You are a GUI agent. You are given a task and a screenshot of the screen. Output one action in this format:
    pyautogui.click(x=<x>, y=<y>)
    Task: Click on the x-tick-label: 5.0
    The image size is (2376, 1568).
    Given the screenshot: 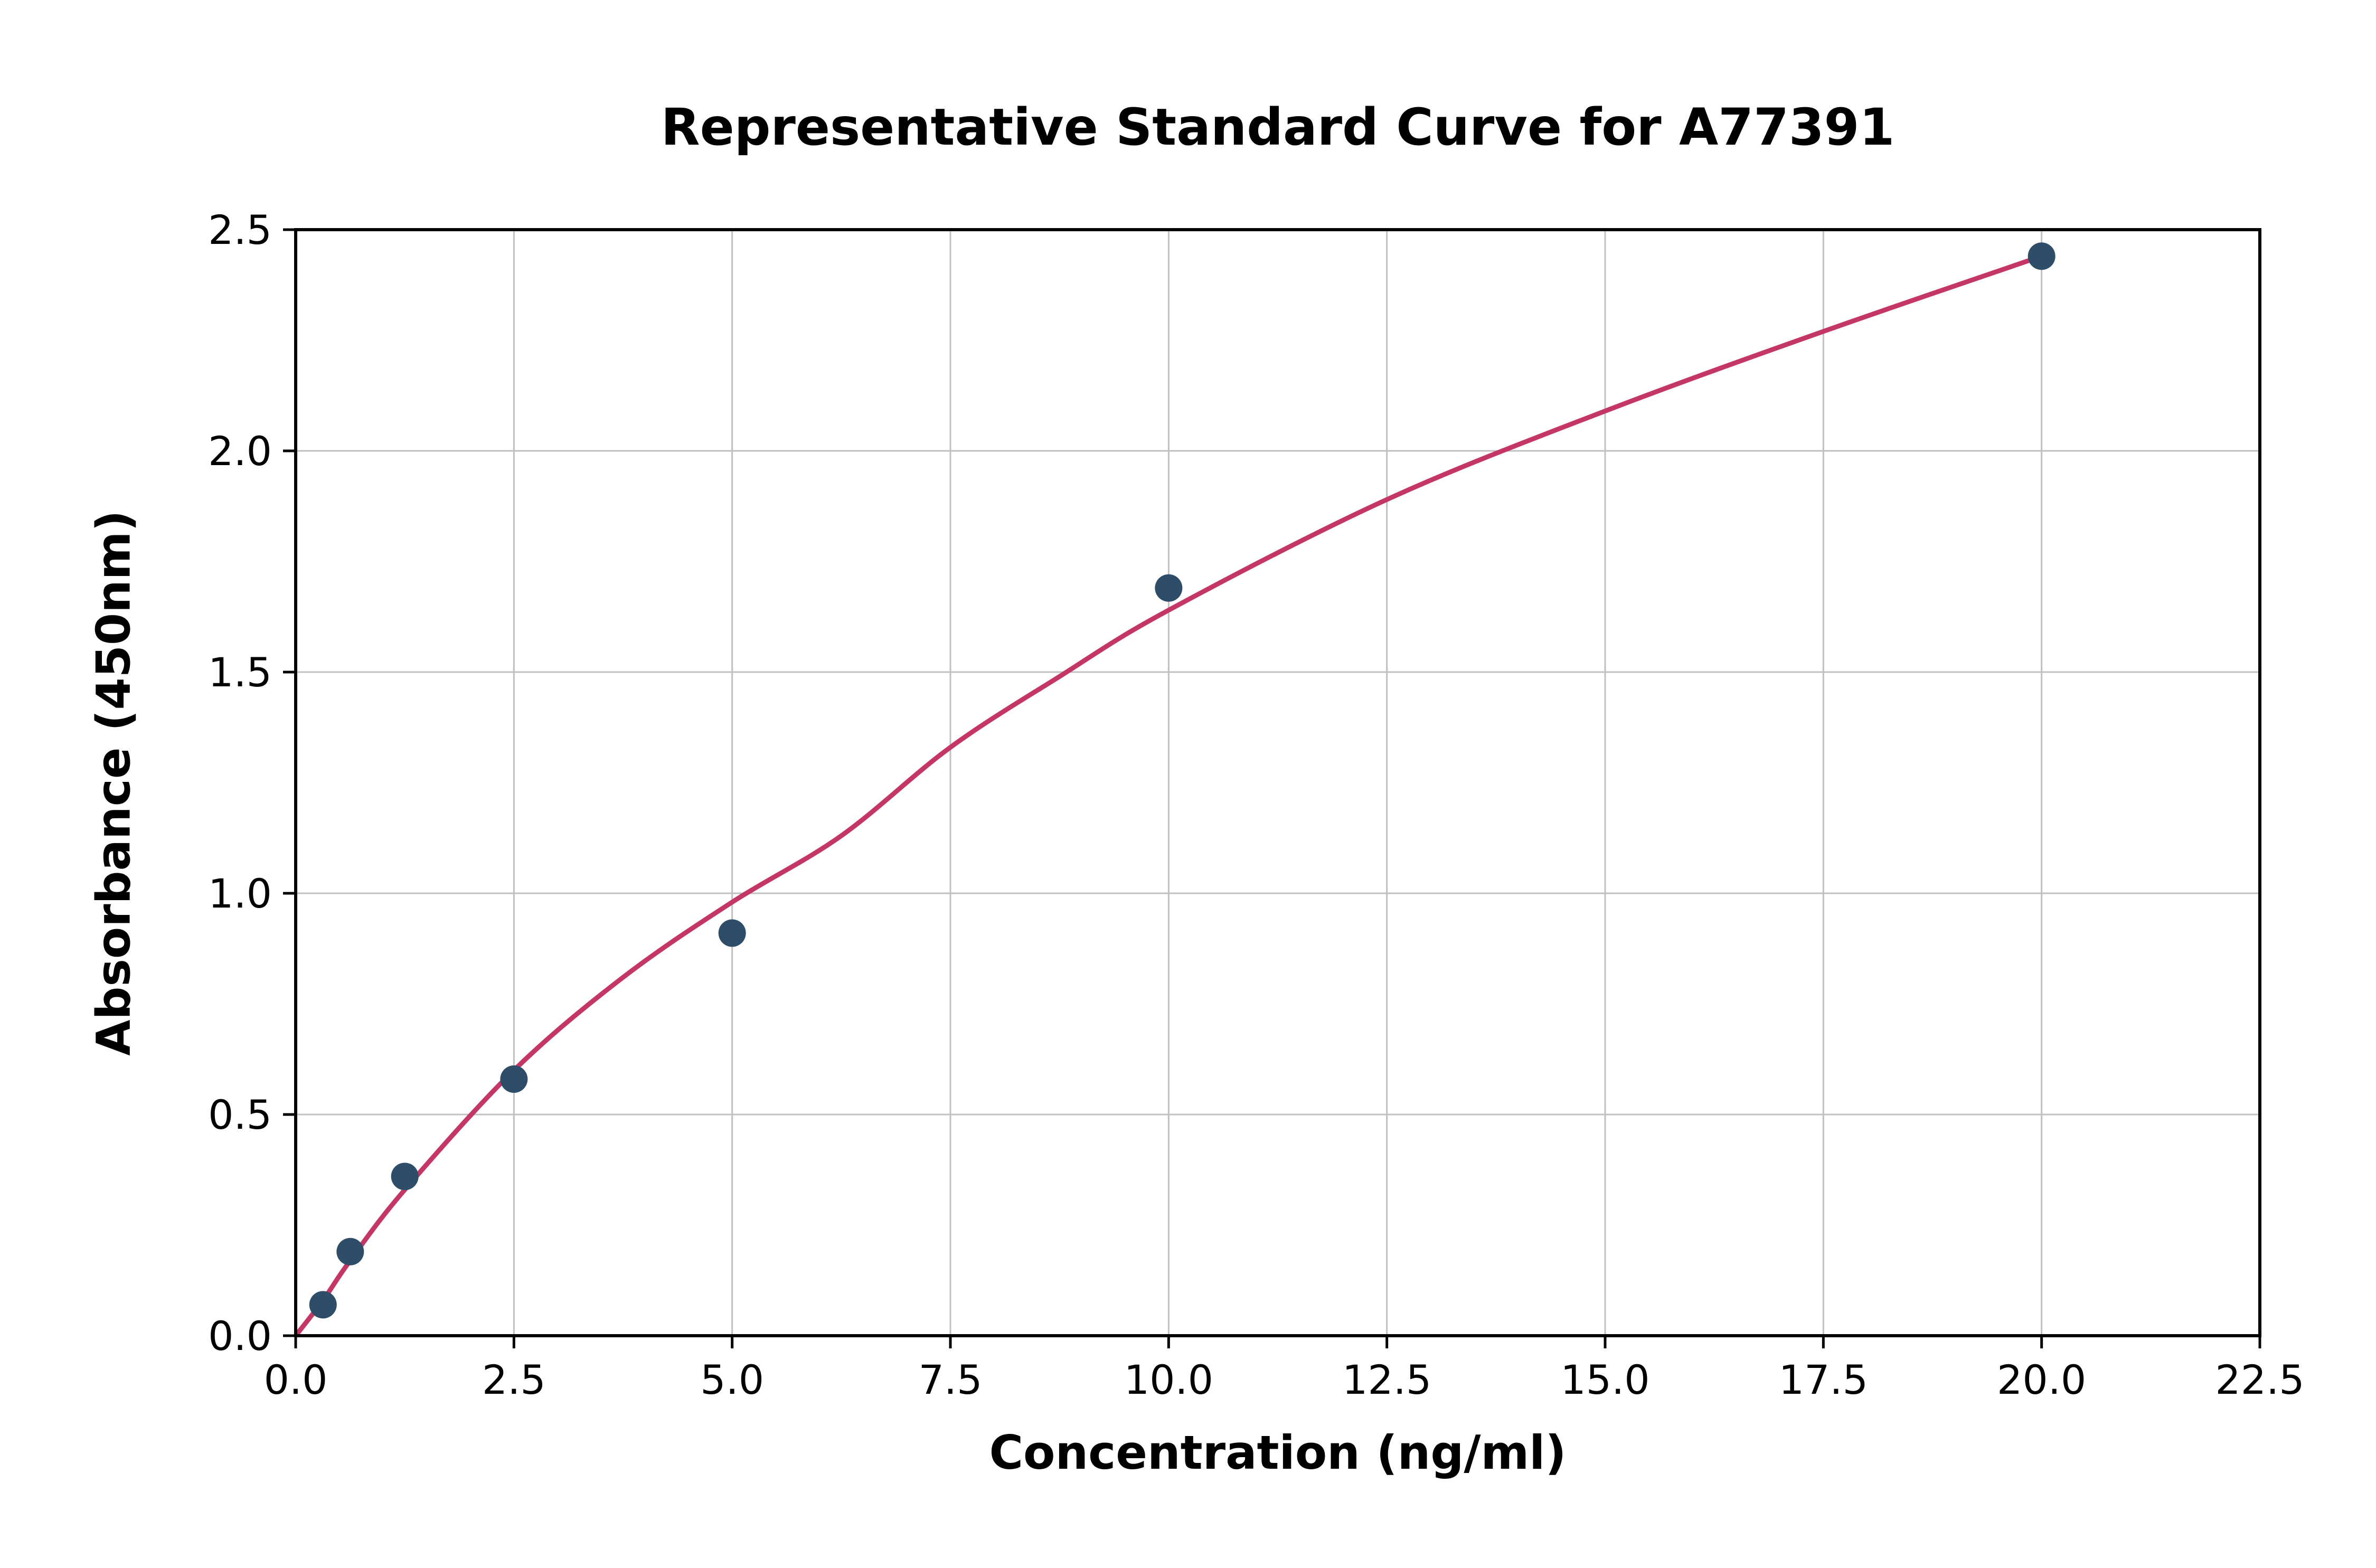 What is the action you would take?
    pyautogui.click(x=732, y=1380)
    